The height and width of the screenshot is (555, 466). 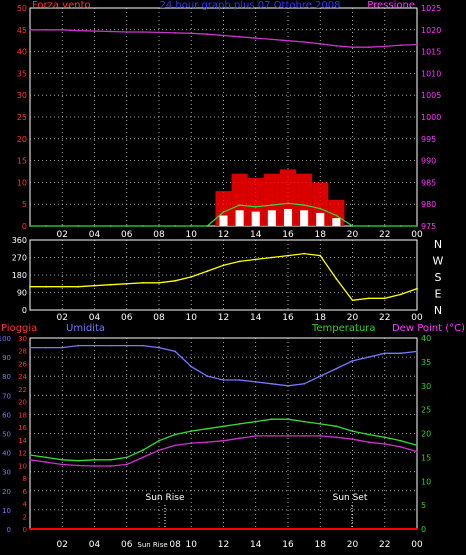 I want to click on mid-x-tick: 04, so click(x=95, y=318).